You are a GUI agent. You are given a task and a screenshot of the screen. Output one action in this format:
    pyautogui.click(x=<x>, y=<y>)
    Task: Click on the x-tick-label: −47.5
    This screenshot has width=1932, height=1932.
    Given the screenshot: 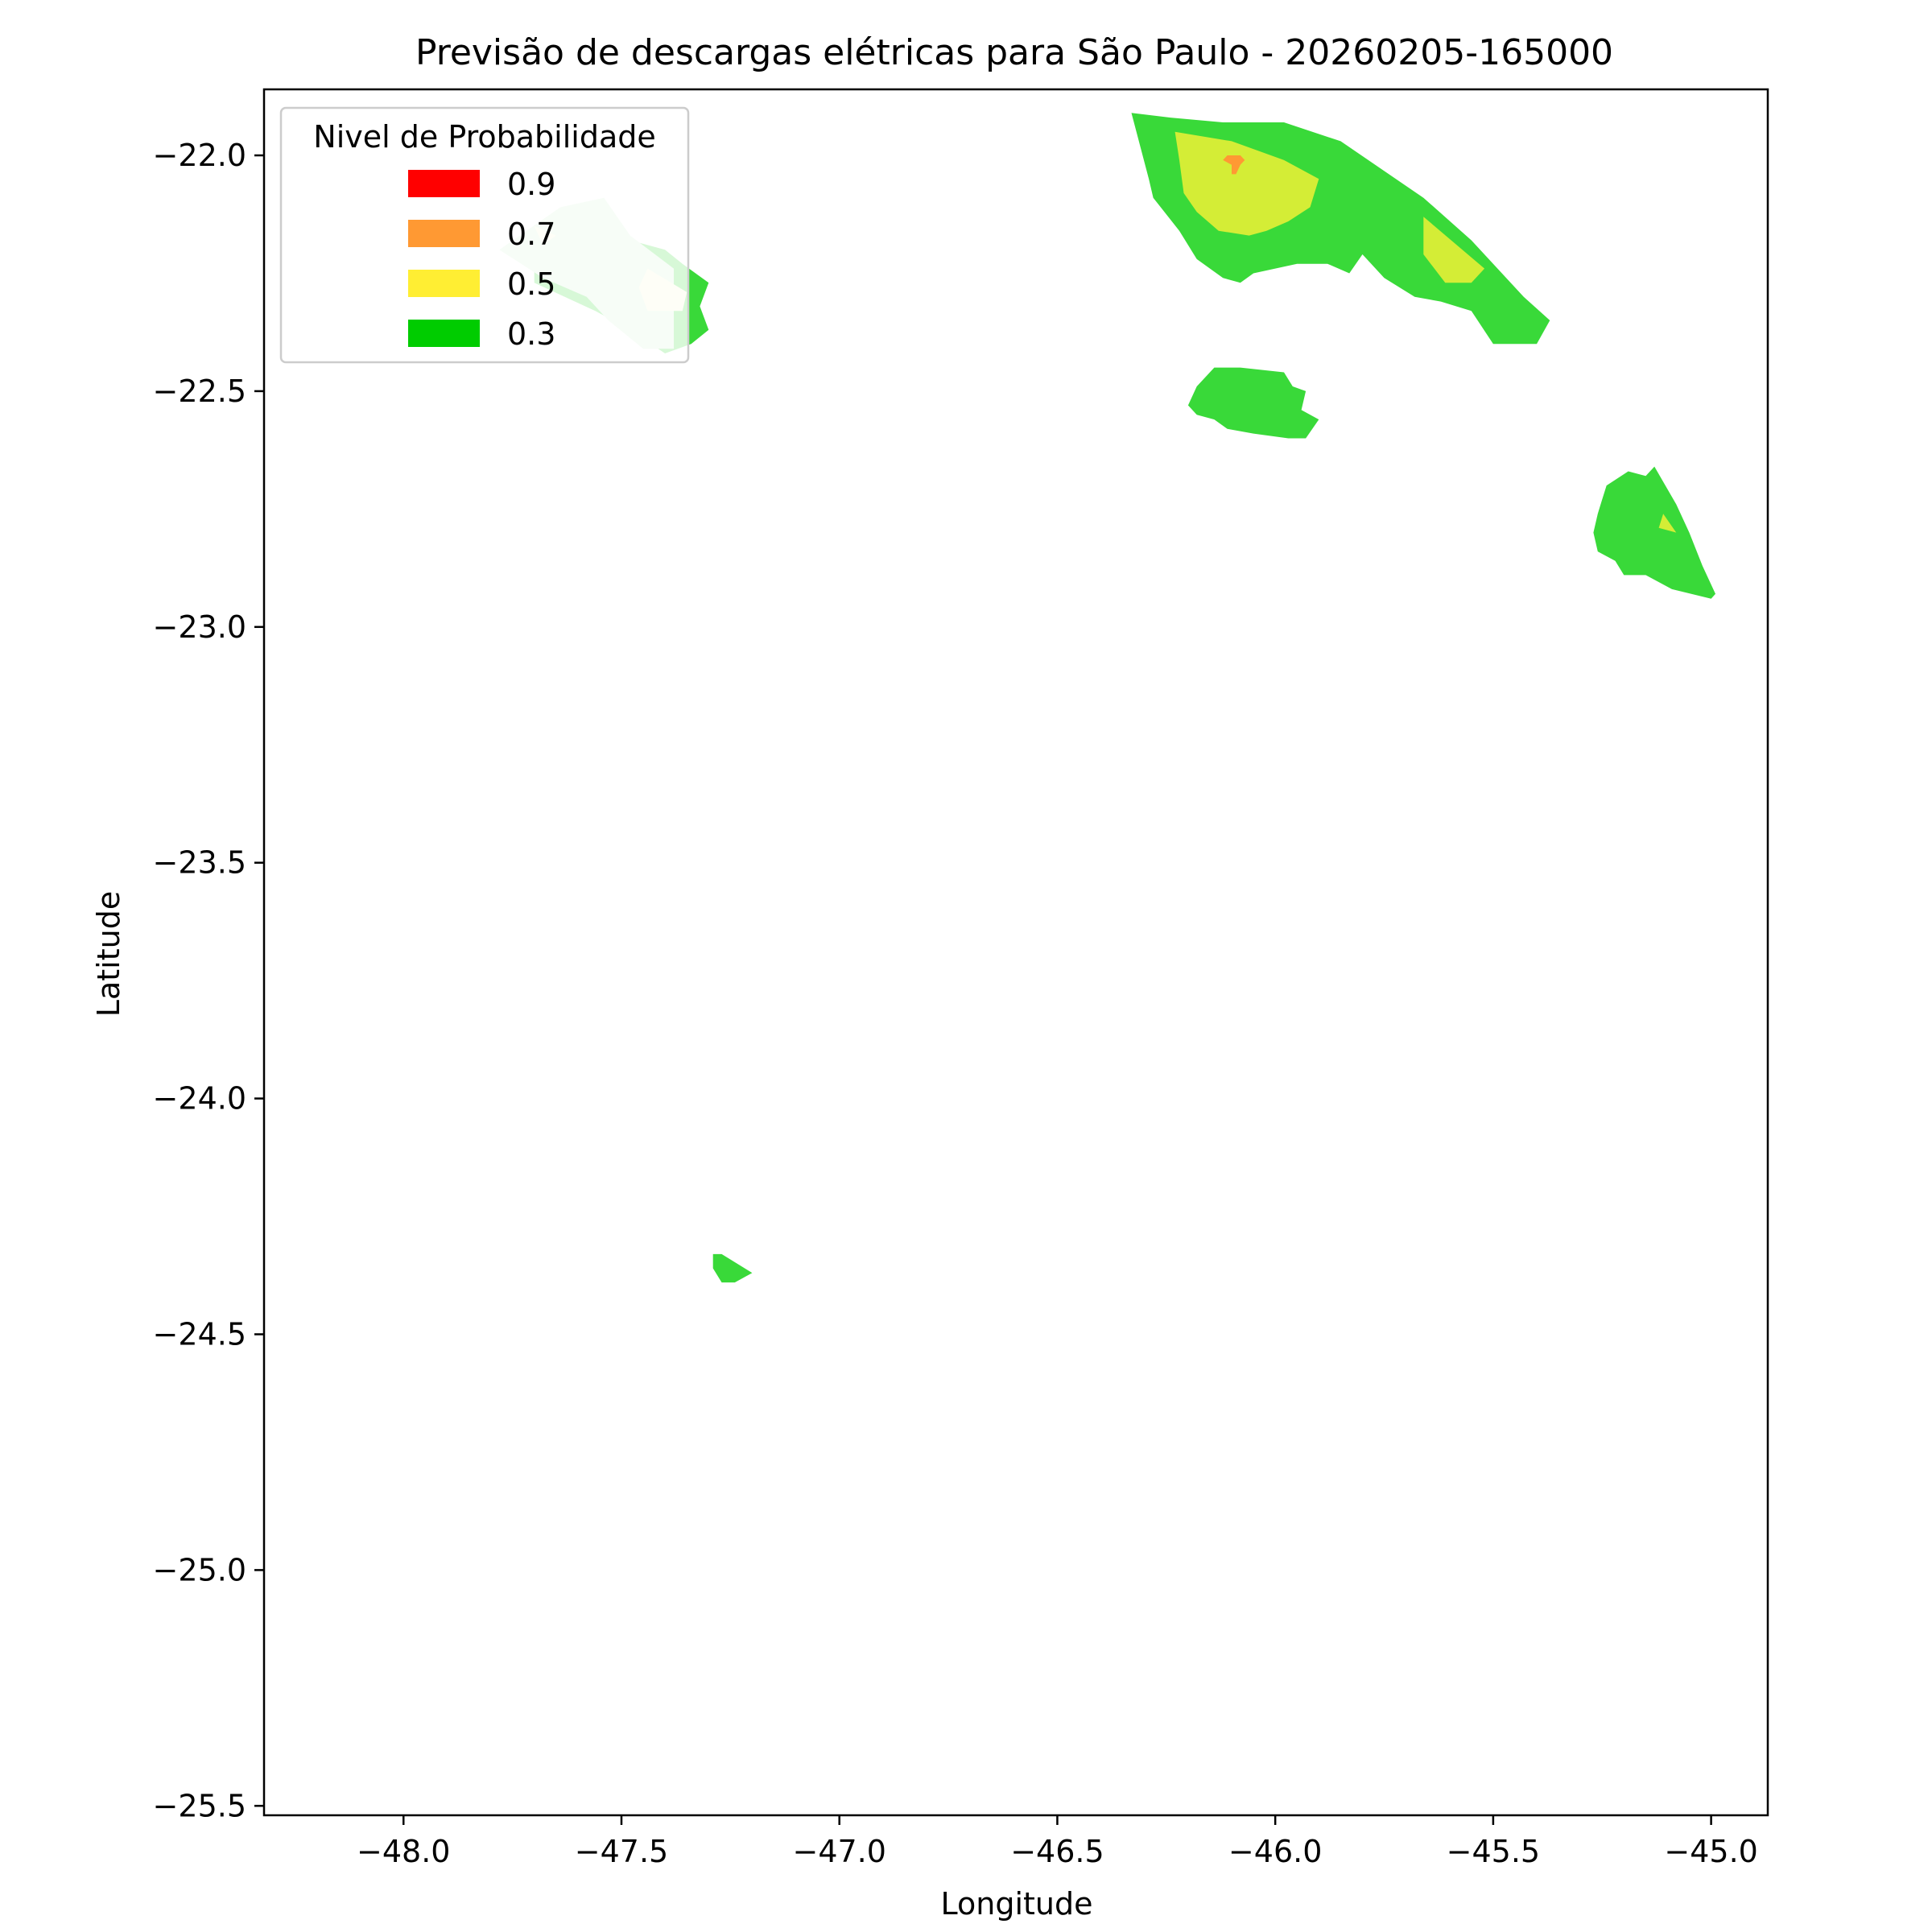 What is the action you would take?
    pyautogui.click(x=621, y=1851)
    